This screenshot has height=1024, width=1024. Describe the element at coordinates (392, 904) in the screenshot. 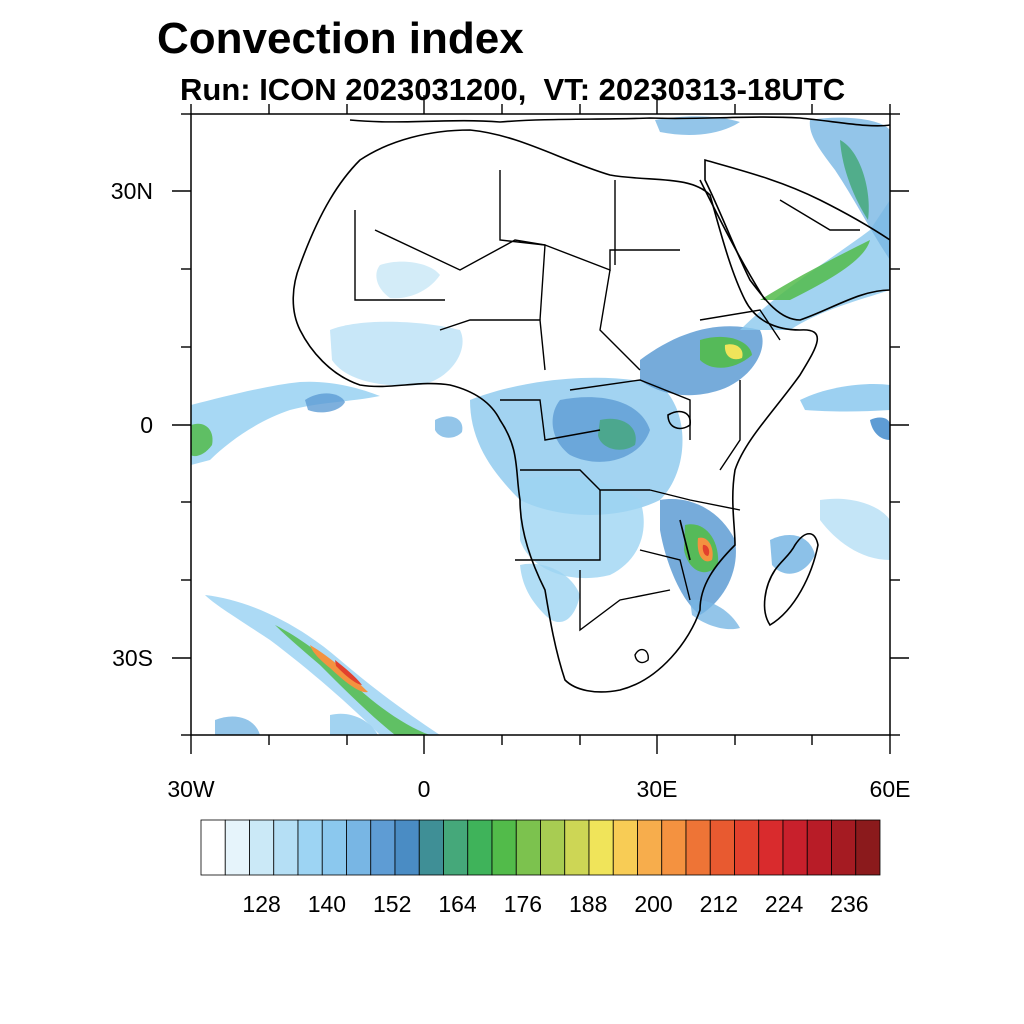

I see `colorbar-tick-label: 152` at that location.